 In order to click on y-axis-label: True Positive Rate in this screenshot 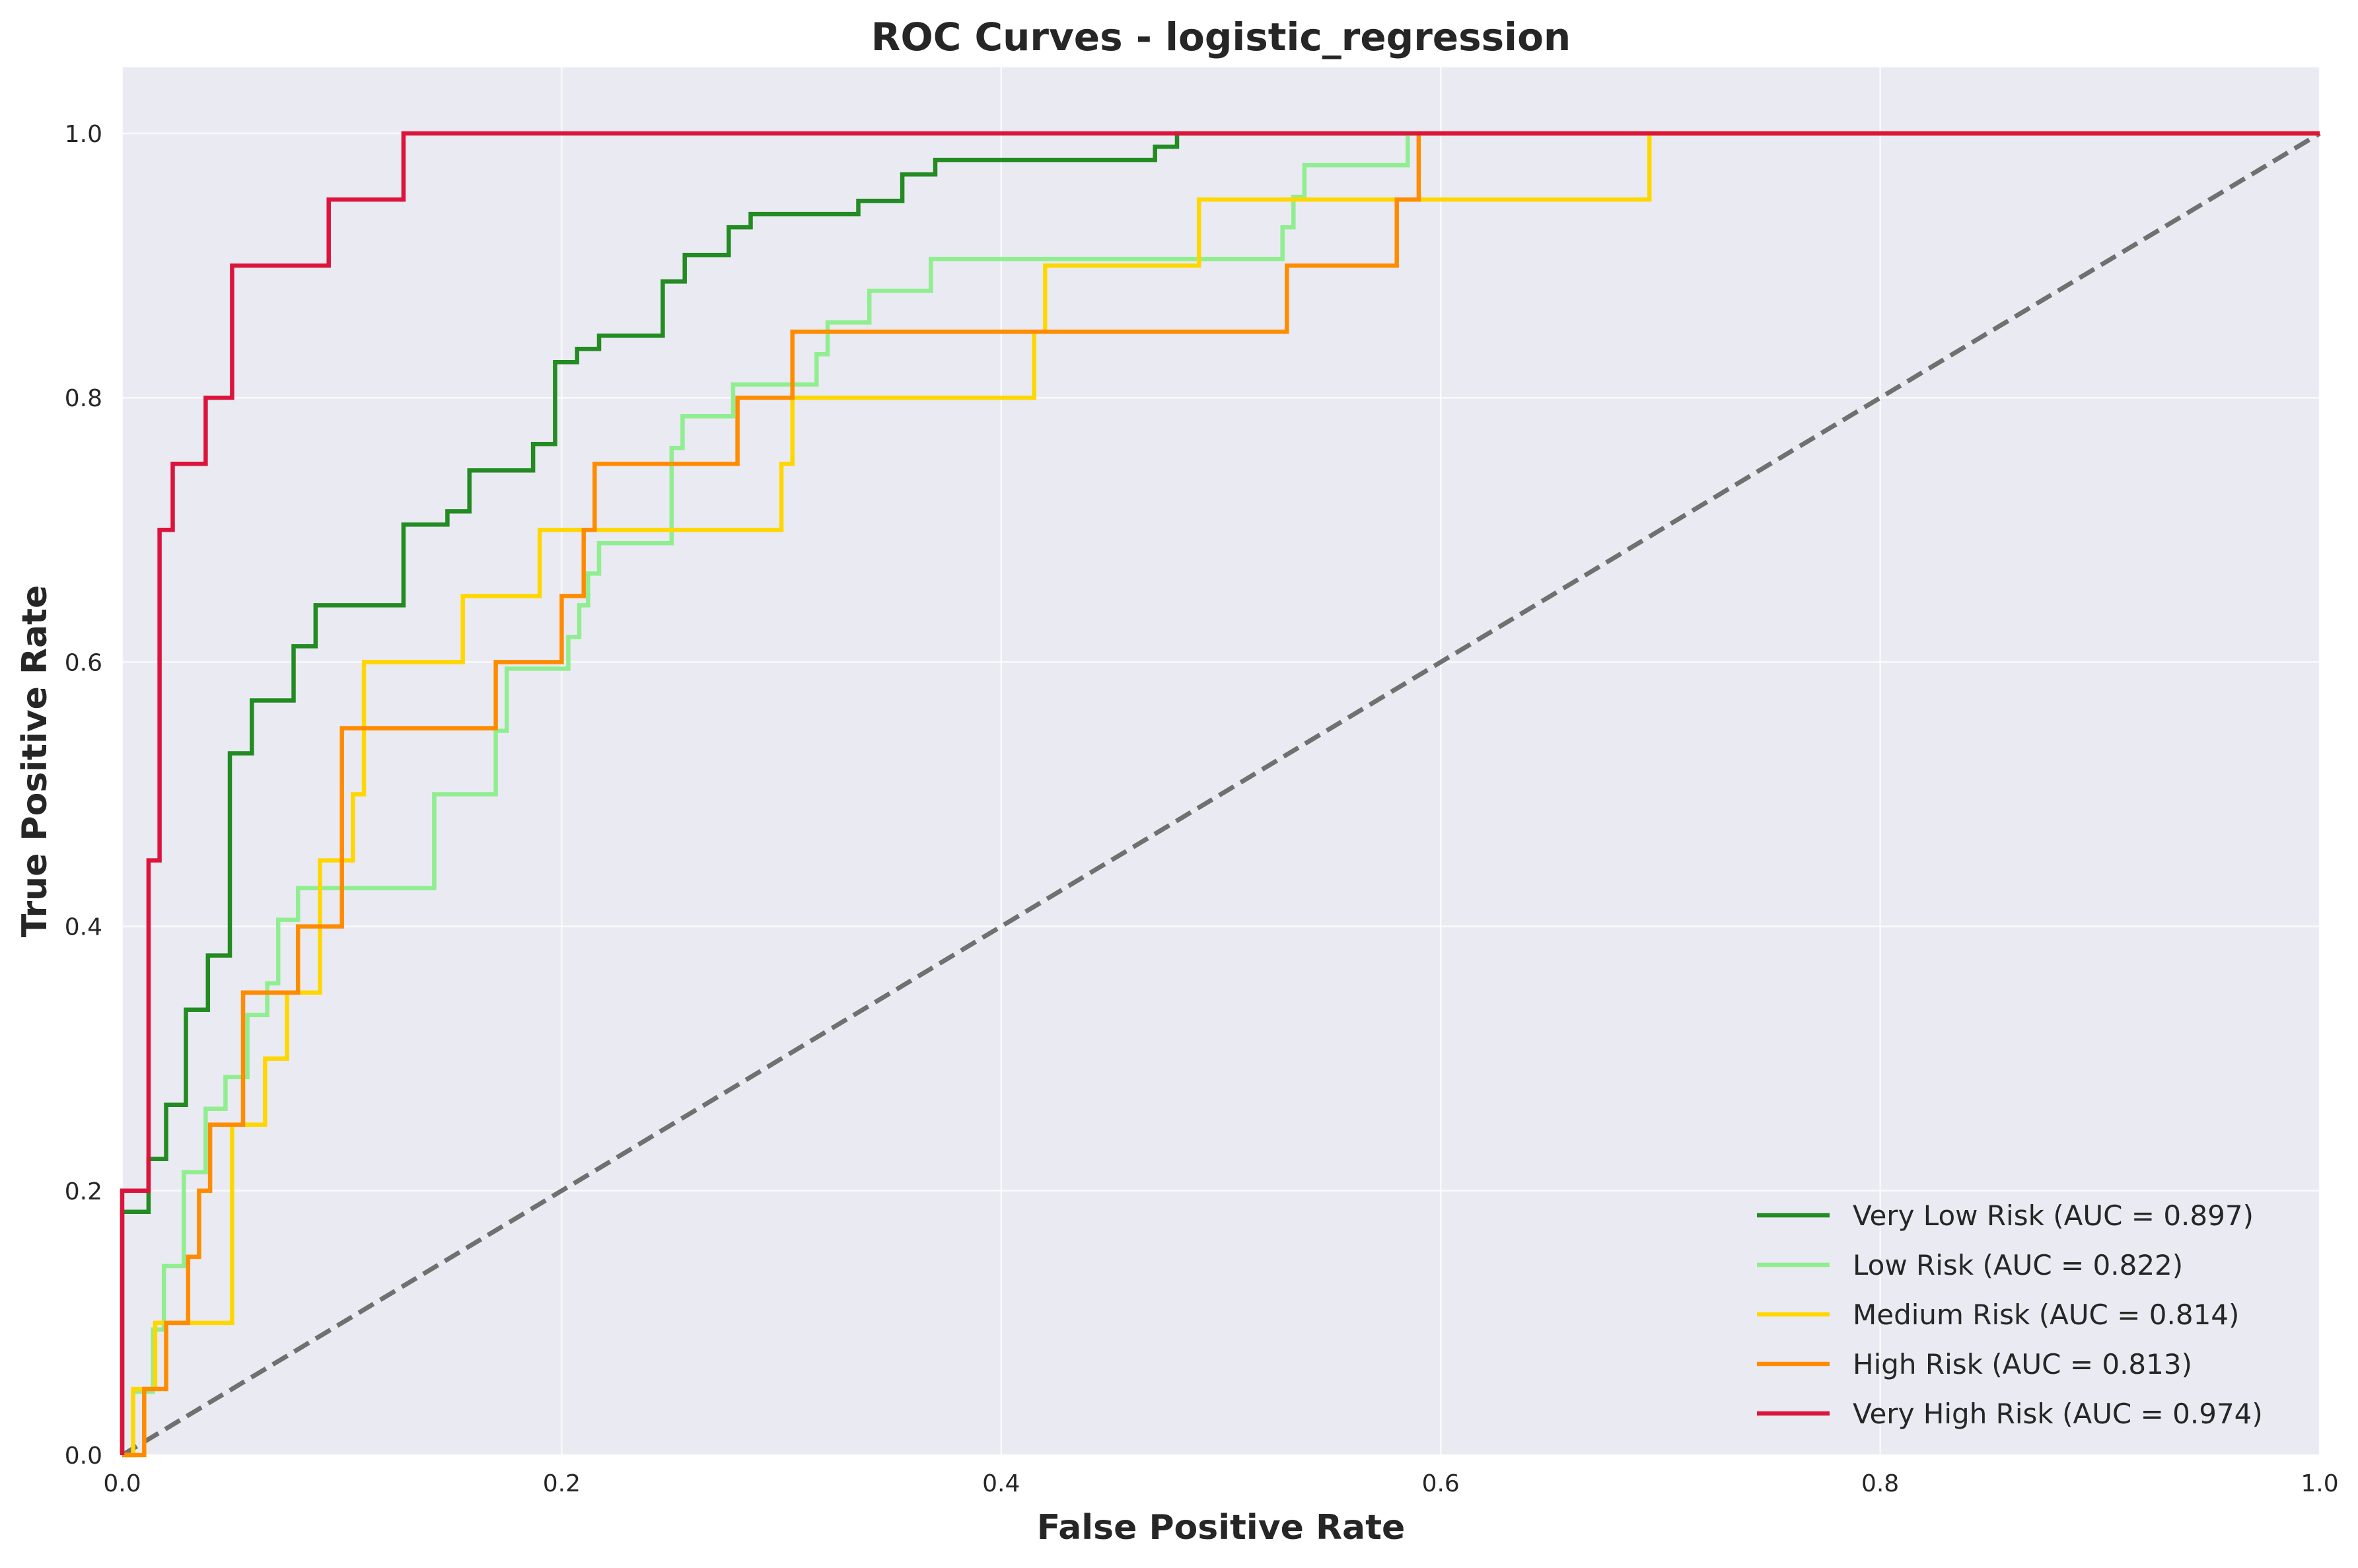, I will do `click(35, 761)`.